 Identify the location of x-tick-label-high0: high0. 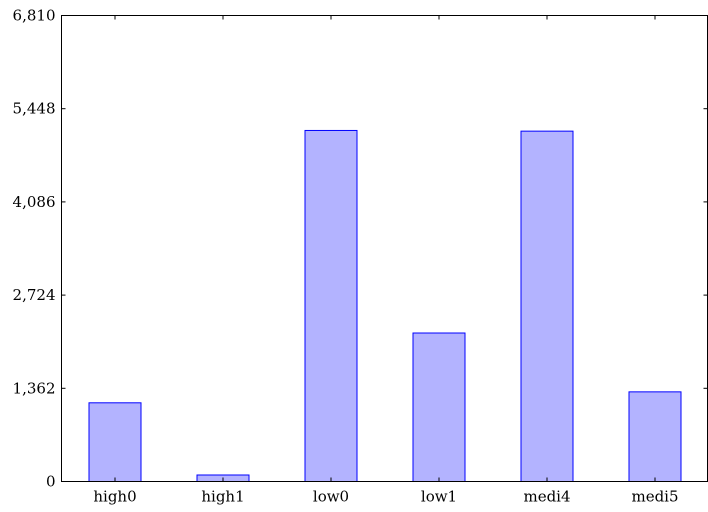
(114, 497).